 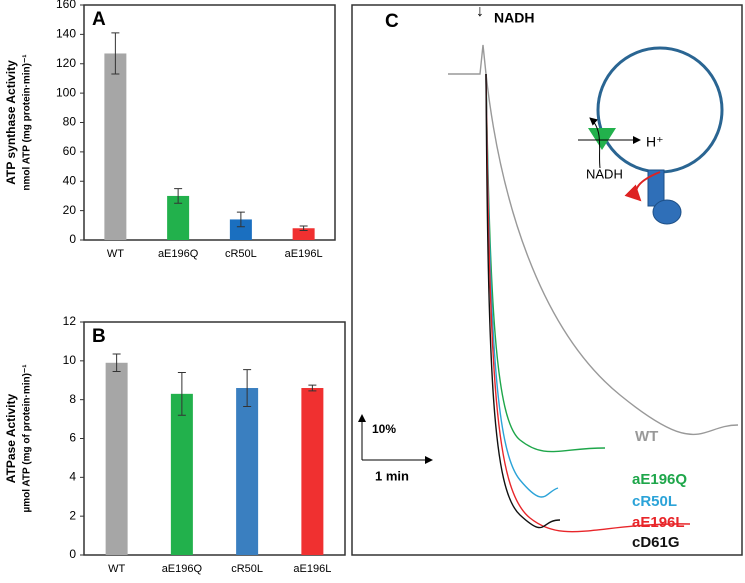 What do you see at coordinates (646, 436) in the screenshot?
I see `trace-label: WT` at bounding box center [646, 436].